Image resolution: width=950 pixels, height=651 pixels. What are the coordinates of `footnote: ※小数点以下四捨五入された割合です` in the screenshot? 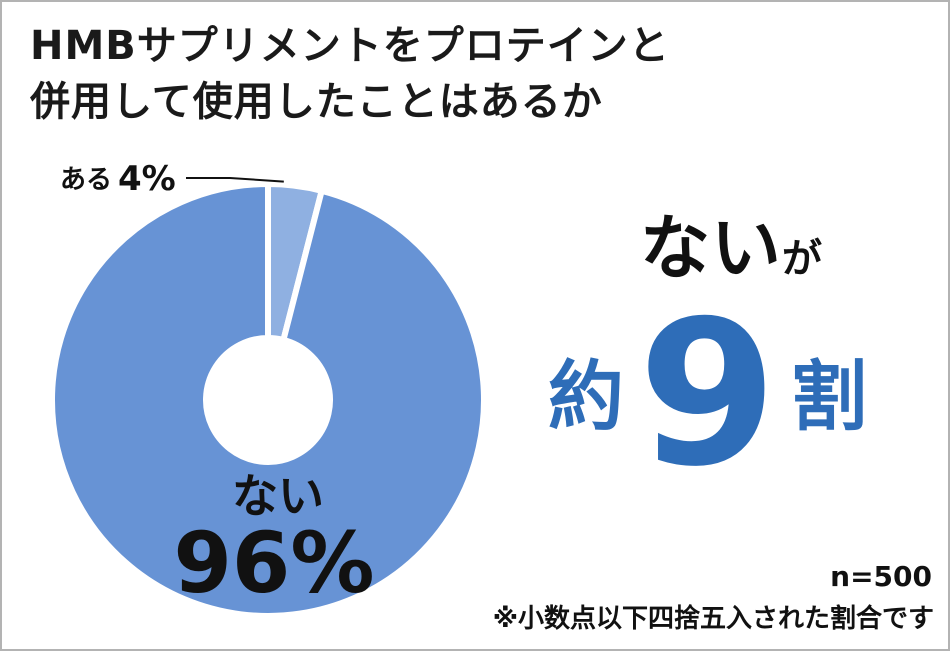 It's located at (713, 619).